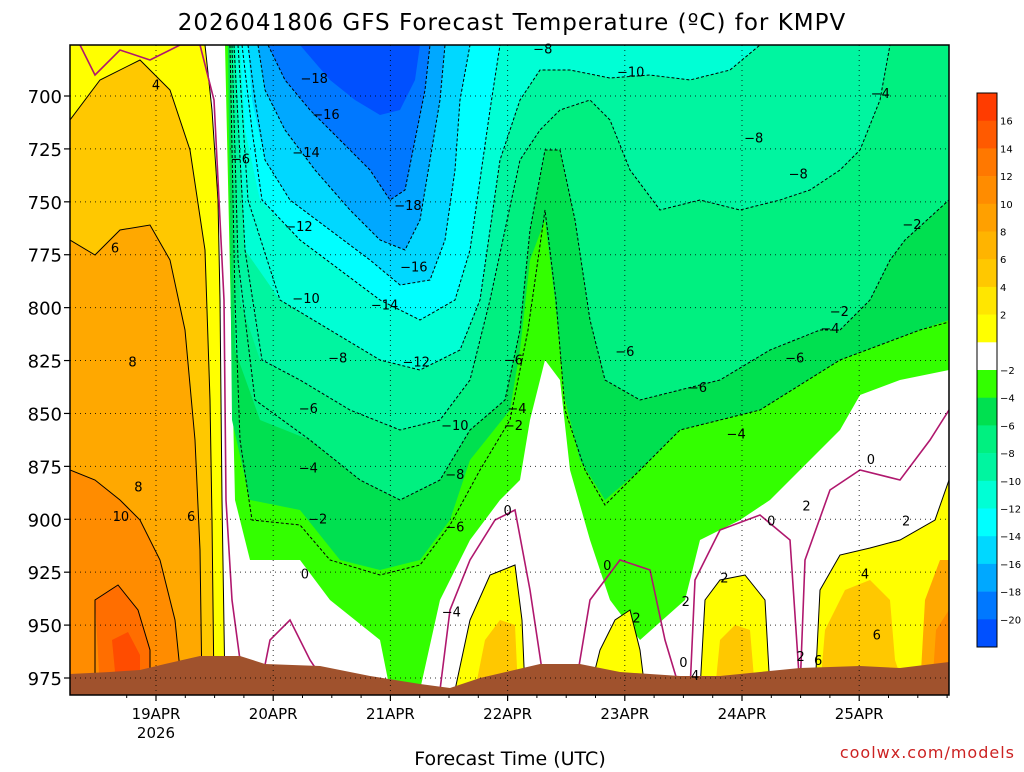 The image size is (1024, 772). I want to click on zero-line-left, so click(170, 368).